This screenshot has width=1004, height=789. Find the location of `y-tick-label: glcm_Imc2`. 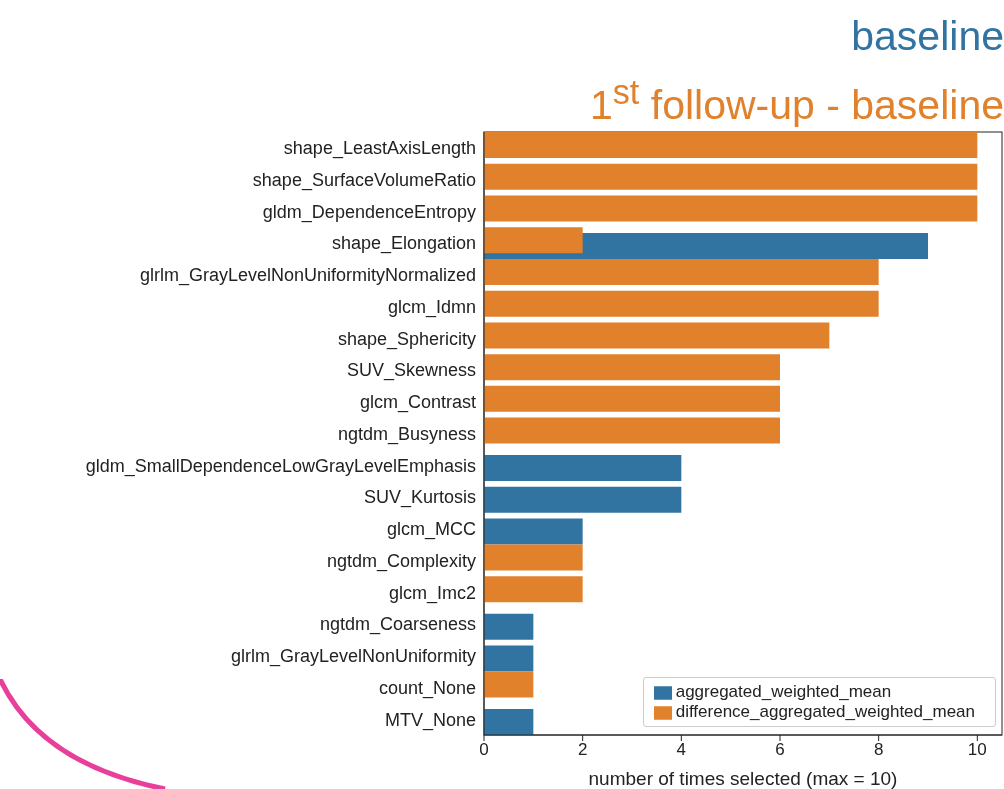

y-tick-label: glcm_Imc2 is located at coordinates (432, 593).